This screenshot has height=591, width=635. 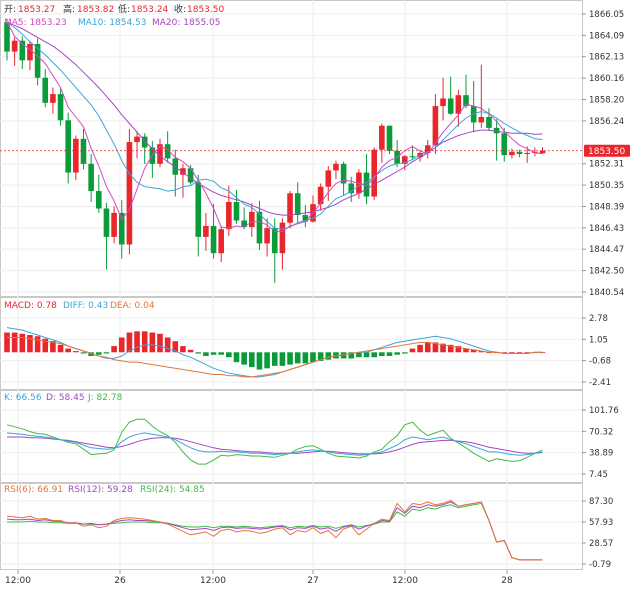 I want to click on last-price-tag-bg, so click(x=607, y=150).